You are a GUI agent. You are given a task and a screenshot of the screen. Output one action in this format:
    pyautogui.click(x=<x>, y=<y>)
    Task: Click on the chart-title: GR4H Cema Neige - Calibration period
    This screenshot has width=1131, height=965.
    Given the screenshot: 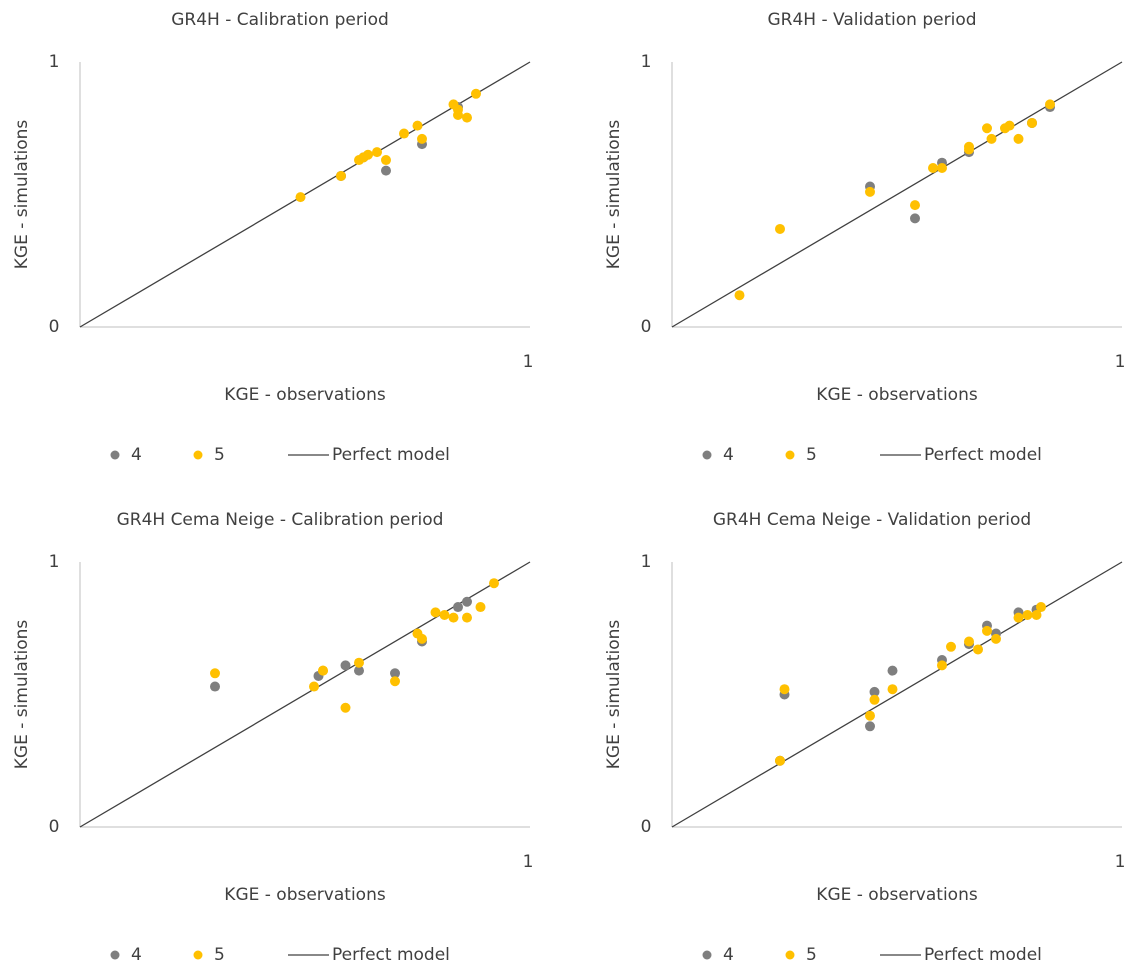 What is the action you would take?
    pyautogui.click(x=280, y=520)
    